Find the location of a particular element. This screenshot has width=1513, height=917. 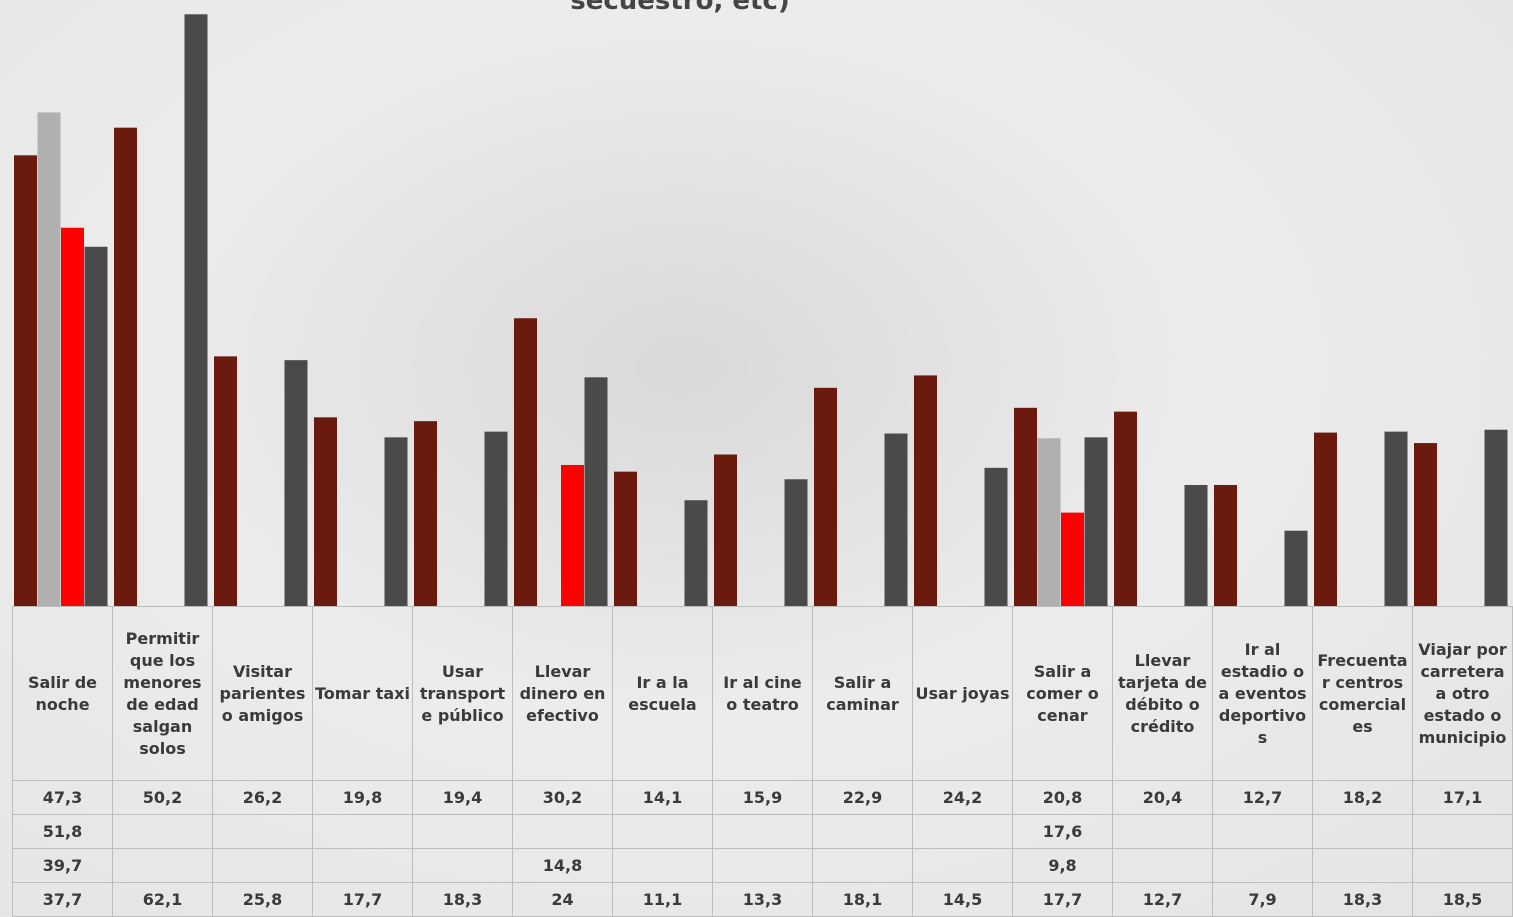

value-cell: 19,4 is located at coordinates (462, 797).